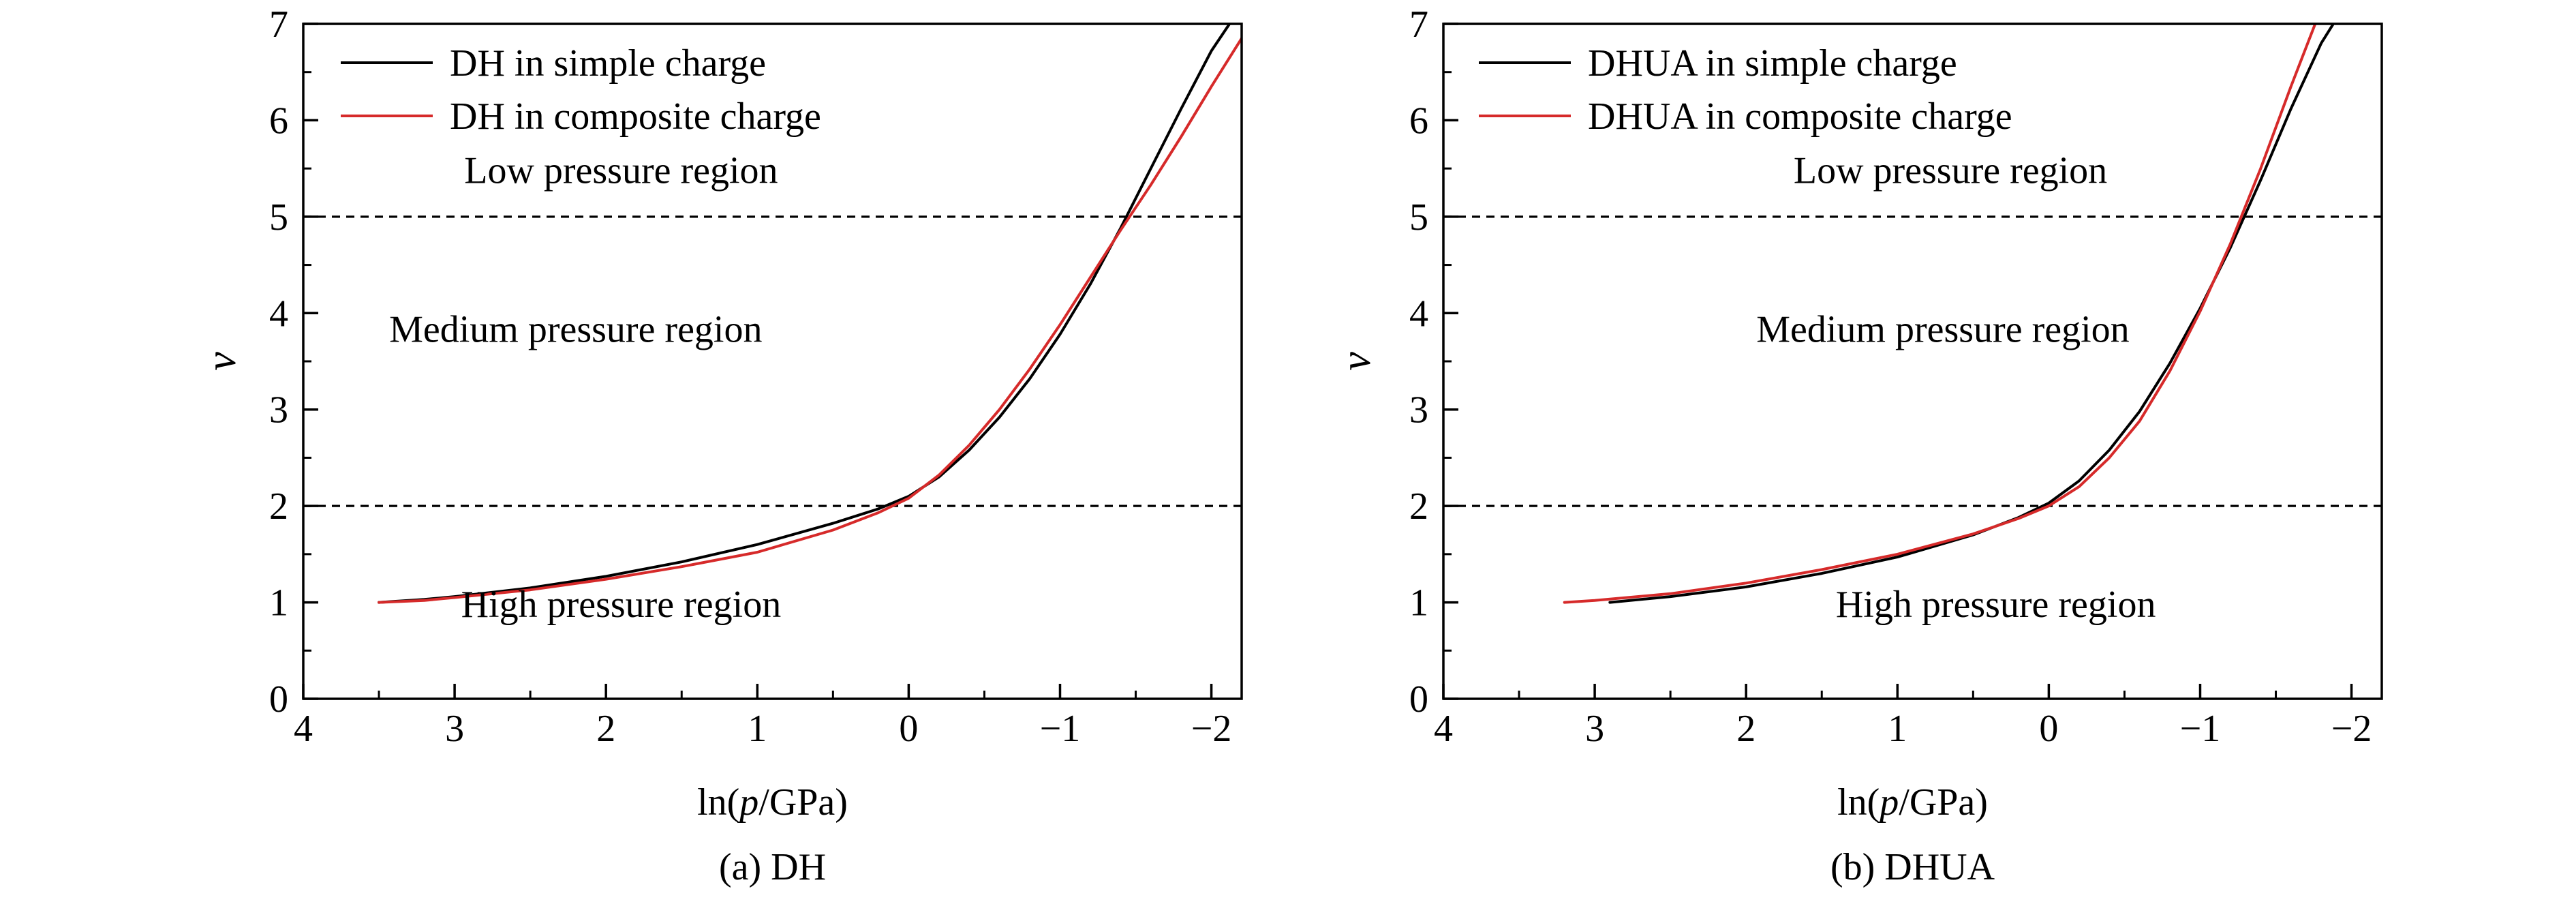  Describe the element at coordinates (608, 64) in the screenshot. I see `legend-entry: DH in simple charge` at that location.